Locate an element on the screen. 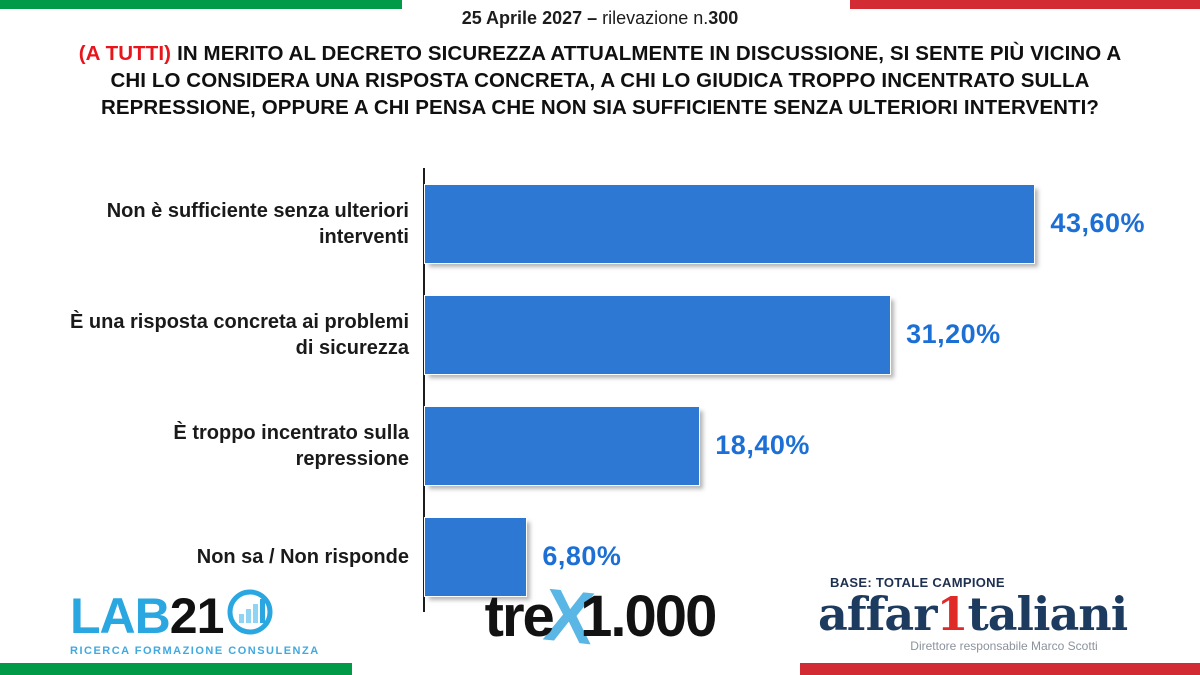 The image size is (1200, 675). flag-stripe-bottom-green is located at coordinates (176, 669).